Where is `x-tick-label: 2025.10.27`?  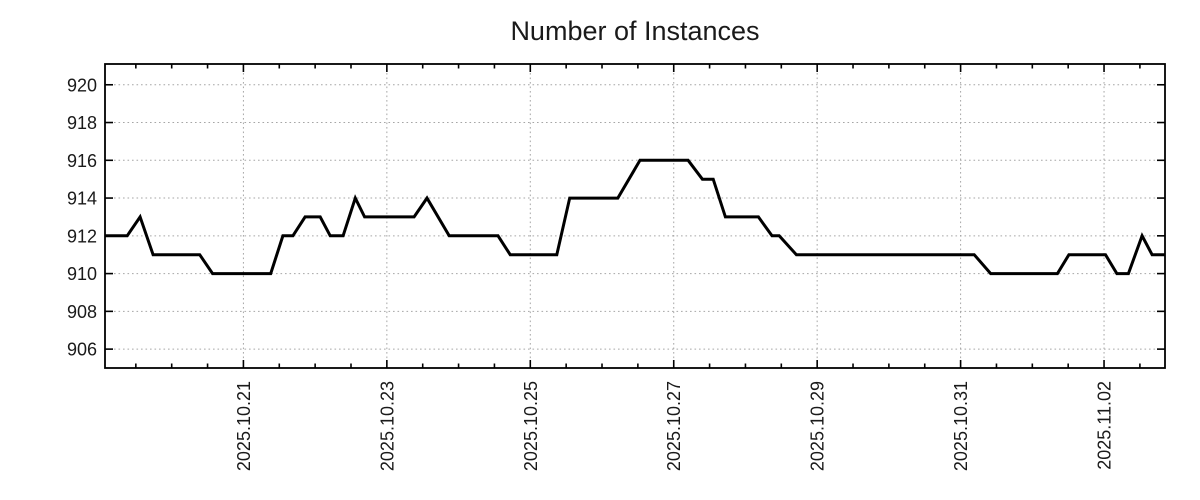
x-tick-label: 2025.10.27 is located at coordinates (674, 426).